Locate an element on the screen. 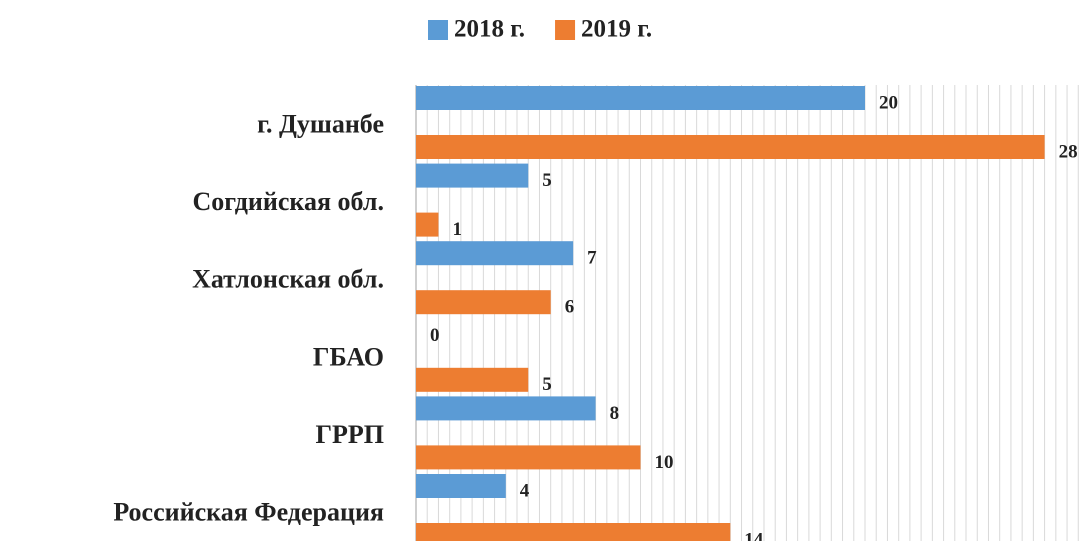 Image resolution: width=1084 pixels, height=541 pixels. value-label: 7 is located at coordinates (592, 258).